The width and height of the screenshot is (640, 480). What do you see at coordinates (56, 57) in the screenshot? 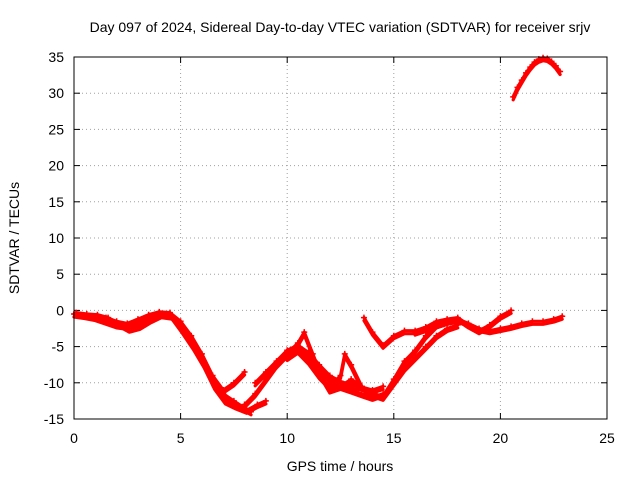
I see `y-tick-label: 35` at bounding box center [56, 57].